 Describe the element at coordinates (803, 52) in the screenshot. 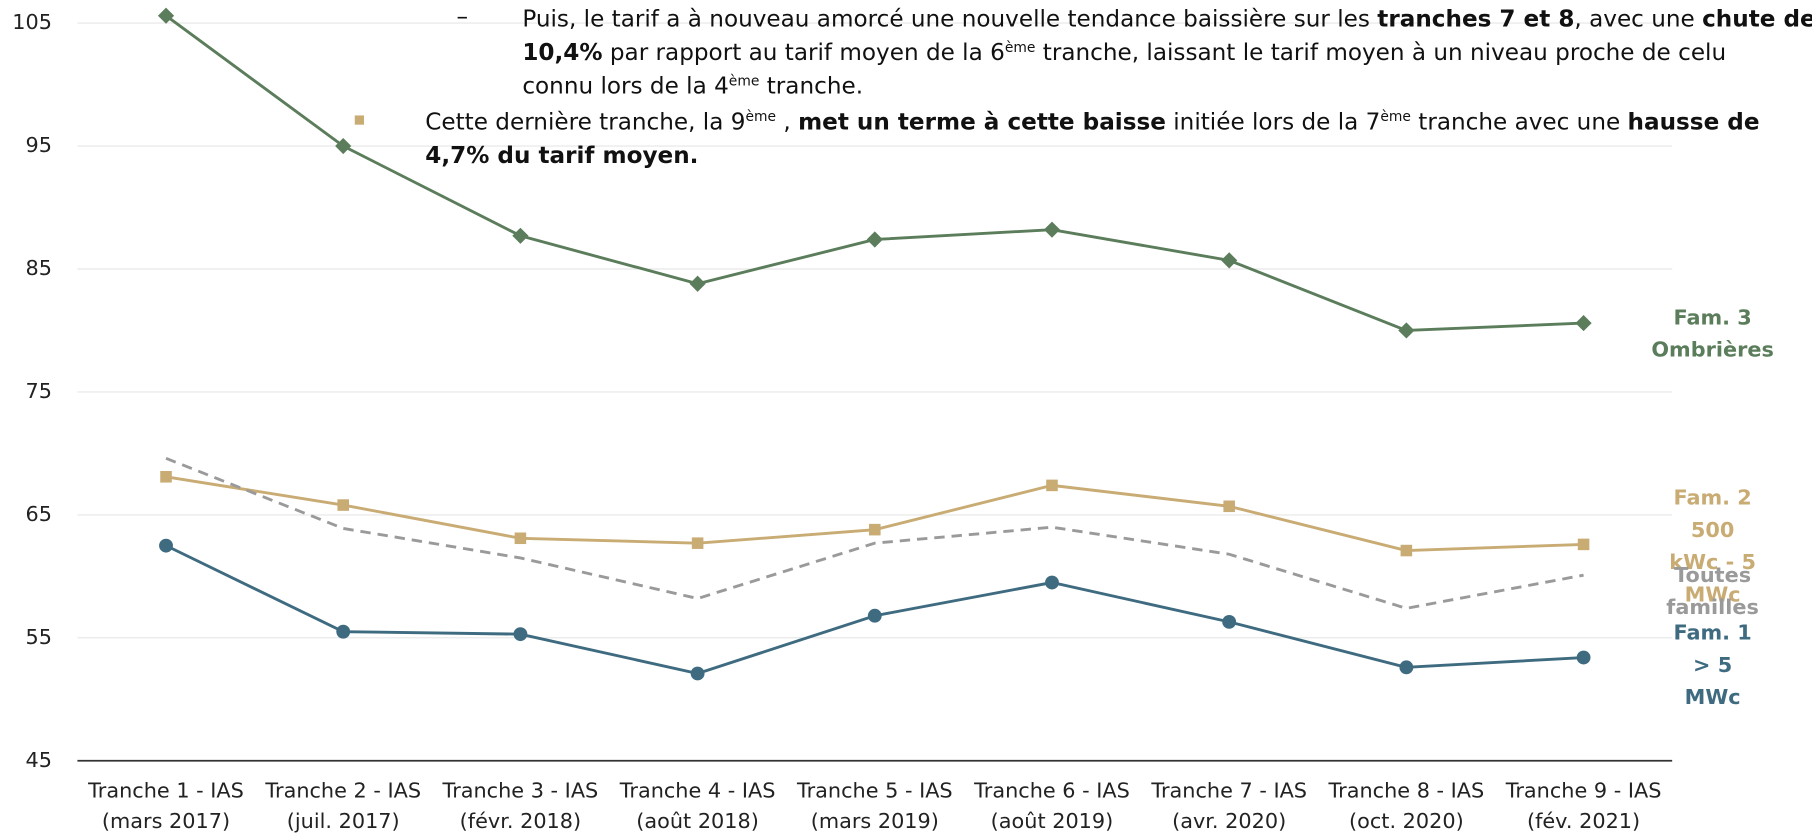

I see `text: par rapport au tarif moyen de la 6` at that location.